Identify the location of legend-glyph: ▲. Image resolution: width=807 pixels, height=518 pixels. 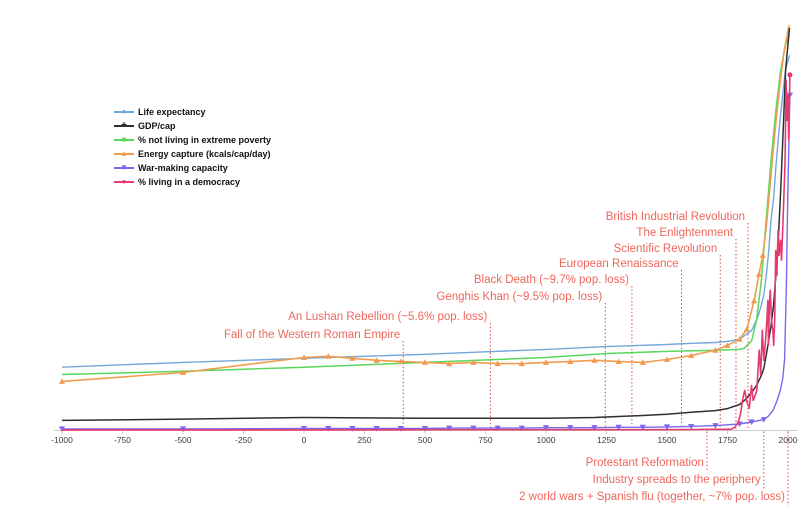
(124, 153).